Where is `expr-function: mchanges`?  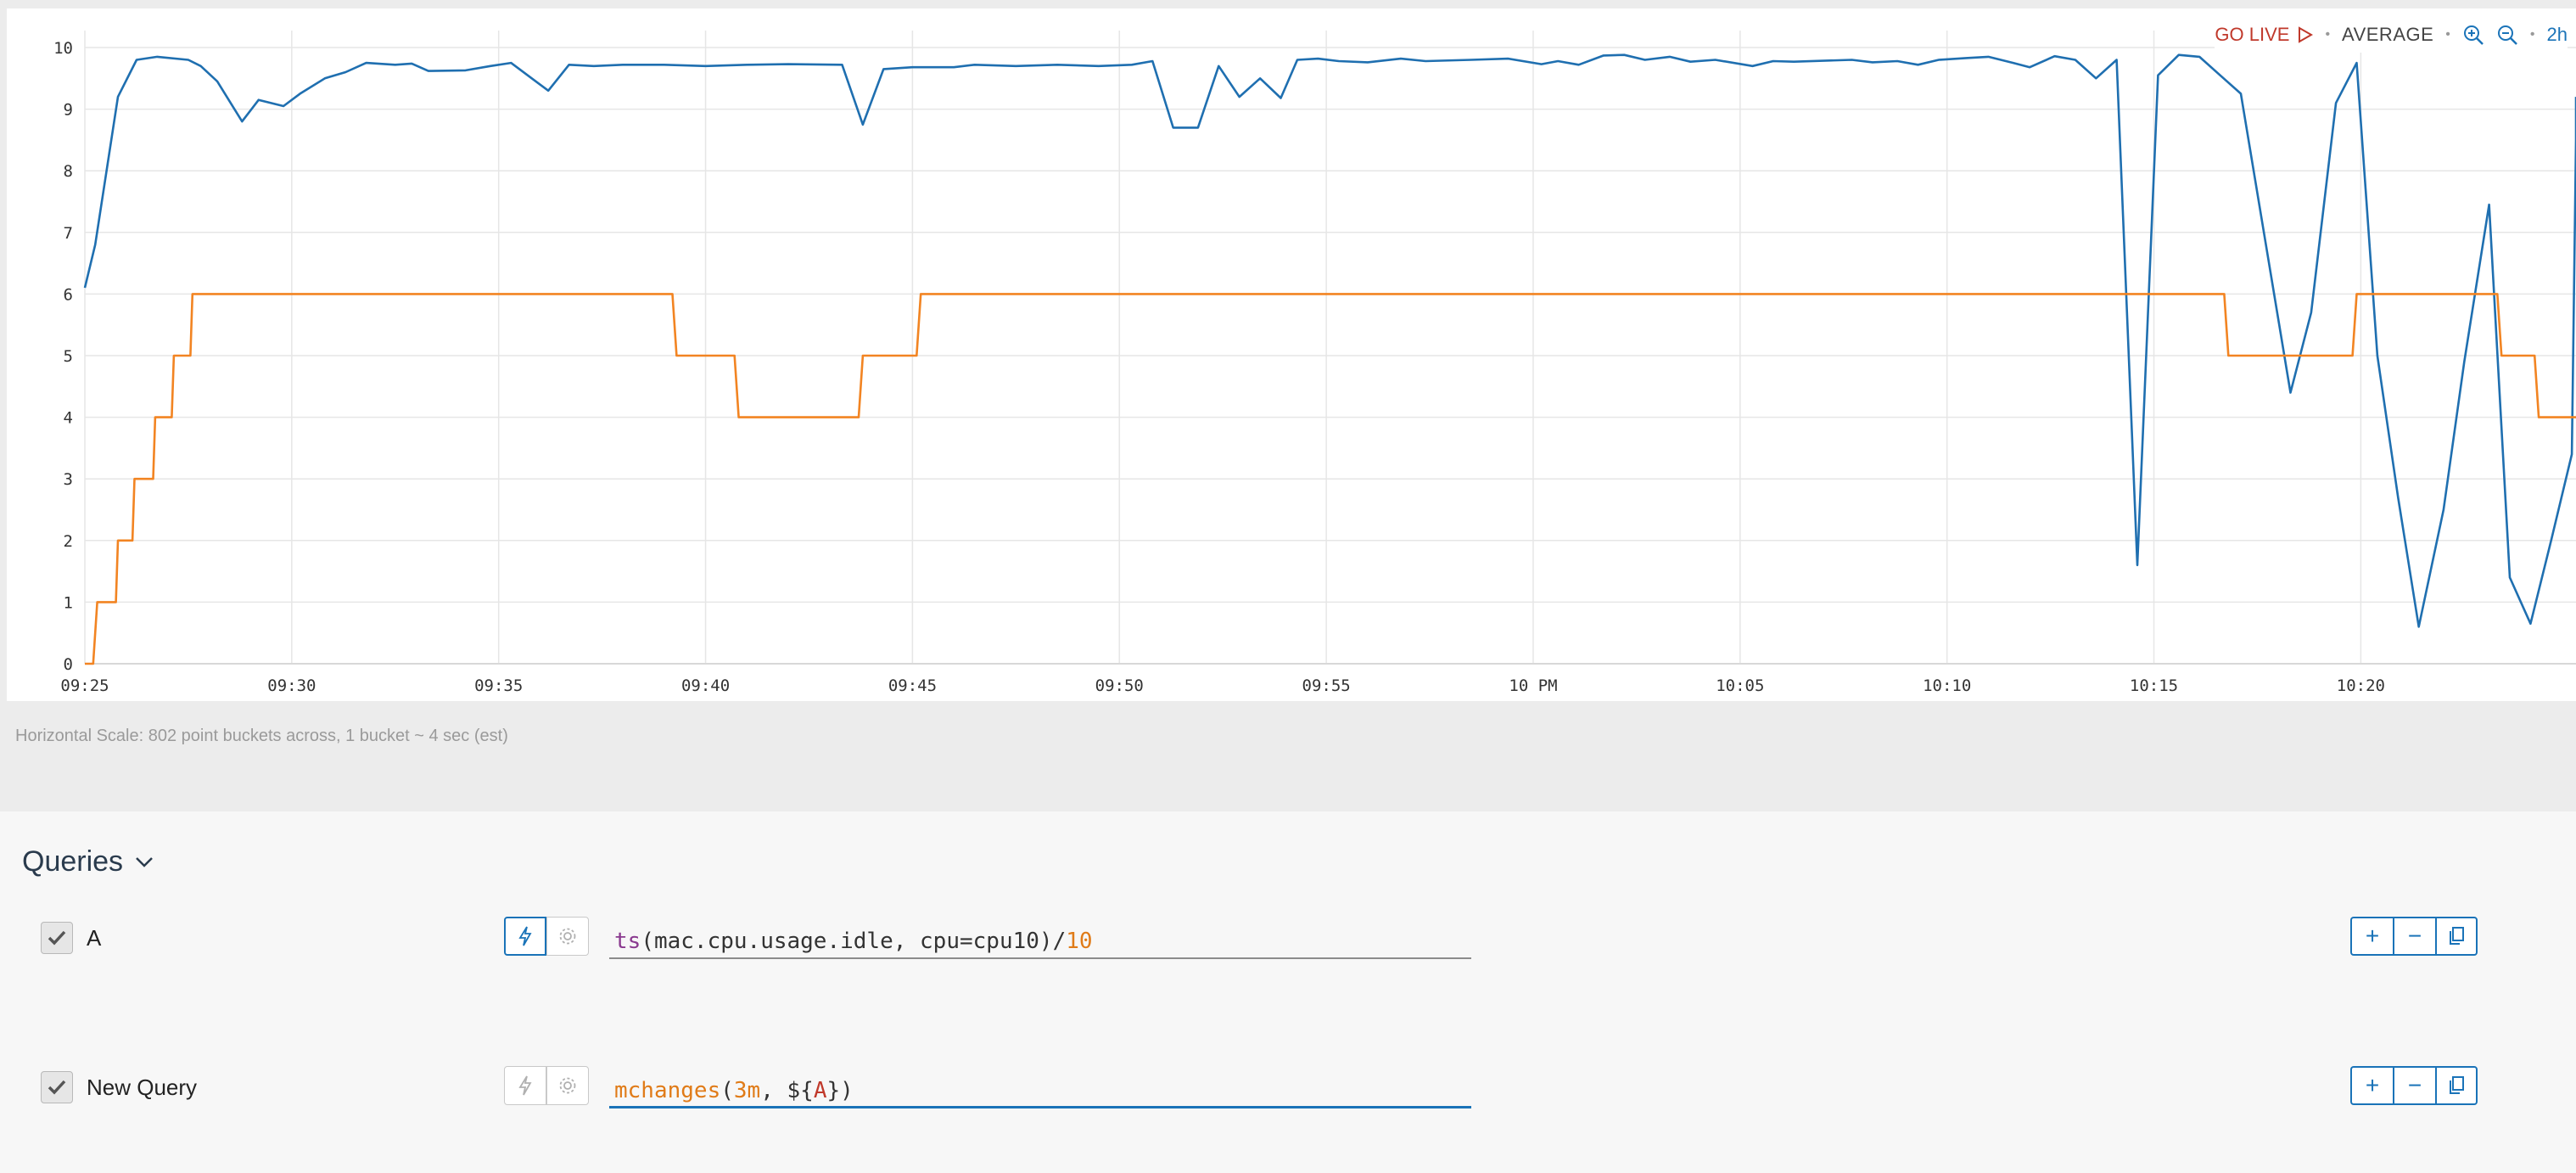 expr-function: mchanges is located at coordinates (667, 1090).